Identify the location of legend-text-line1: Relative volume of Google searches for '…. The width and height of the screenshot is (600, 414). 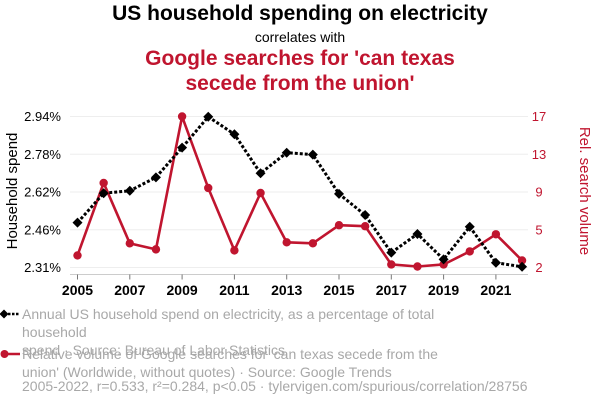
(230, 354).